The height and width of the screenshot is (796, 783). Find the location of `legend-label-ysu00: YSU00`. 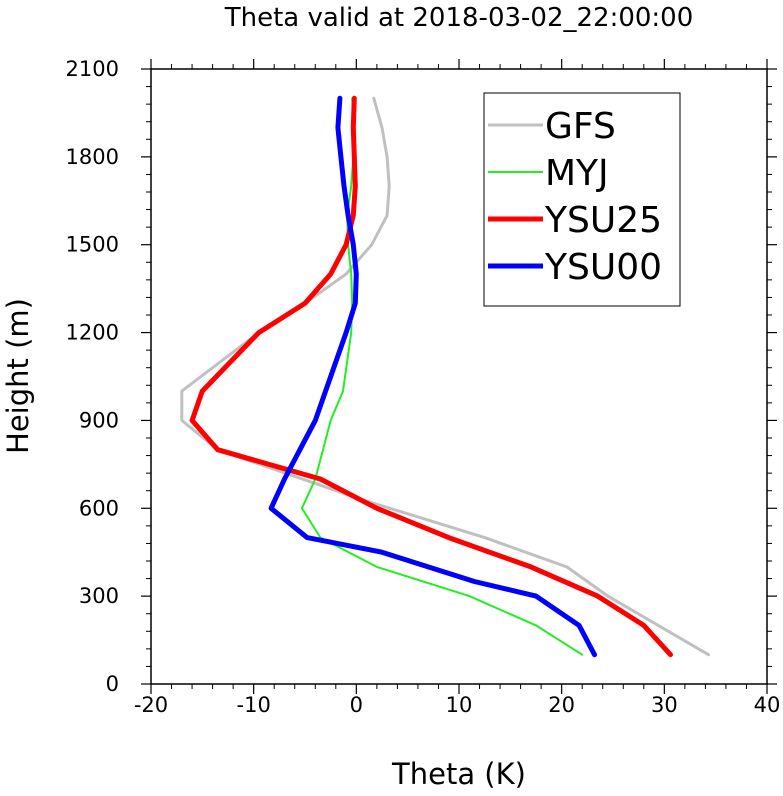

legend-label-ysu00: YSU00 is located at coordinates (603, 267).